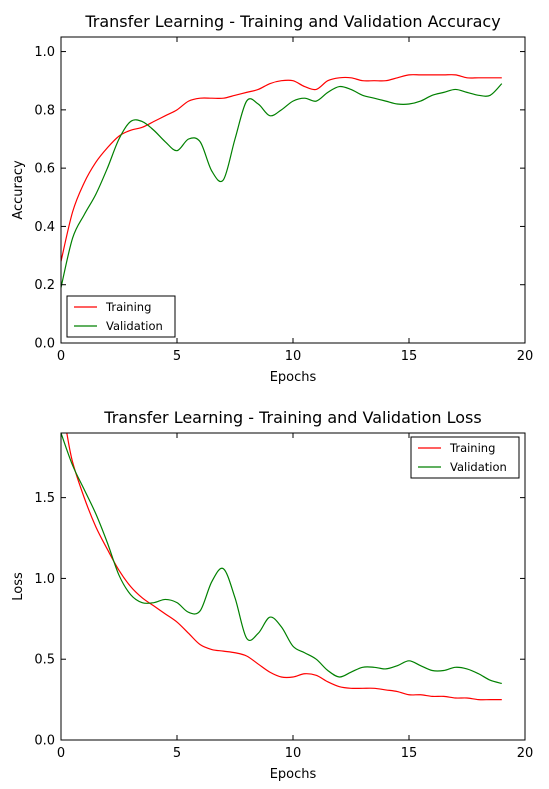  I want to click on y-tick-label: 0.2, so click(44, 285).